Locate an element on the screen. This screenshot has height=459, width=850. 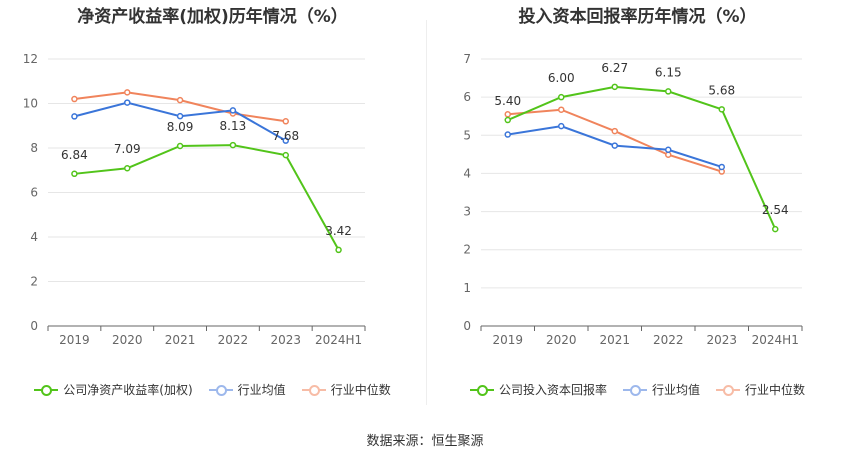
data-label: 8.13 is located at coordinates (233, 126).